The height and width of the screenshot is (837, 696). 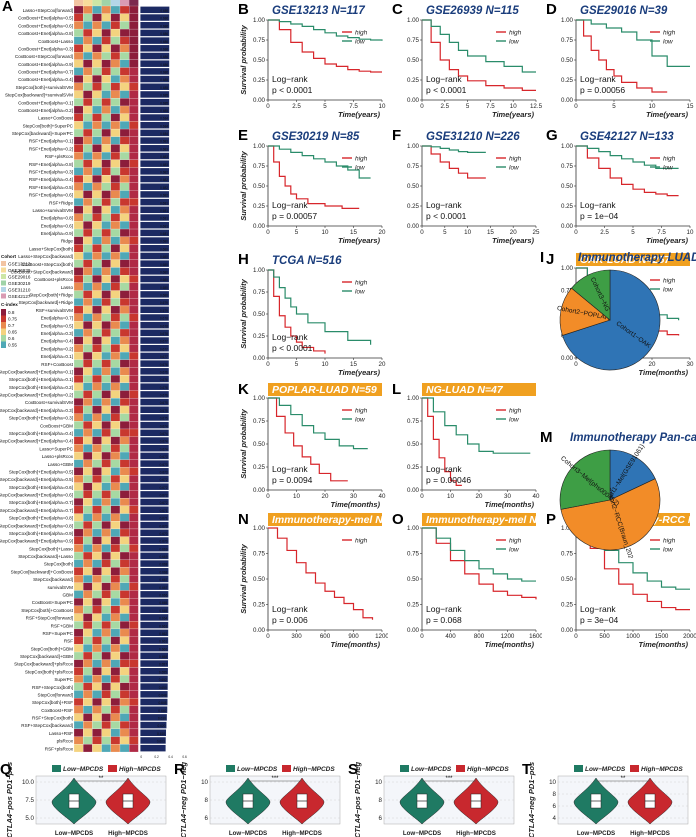 I want to click on heatmap-row-label: CoxBoost+Enet[alpha=0.5], so click(x=45, y=18).